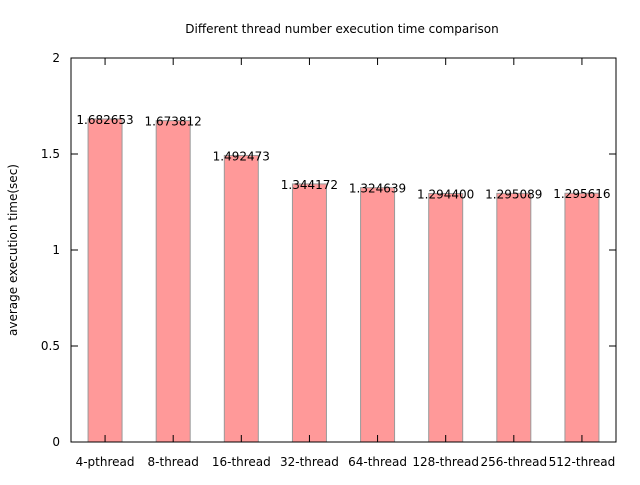 This screenshot has width=640, height=485. Describe the element at coordinates (241, 462) in the screenshot. I see `x-tick-label: 16-thread` at that location.